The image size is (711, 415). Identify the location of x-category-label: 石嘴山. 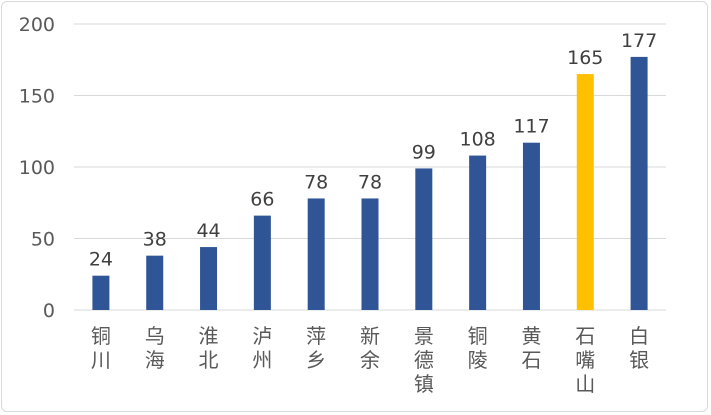
(585, 360).